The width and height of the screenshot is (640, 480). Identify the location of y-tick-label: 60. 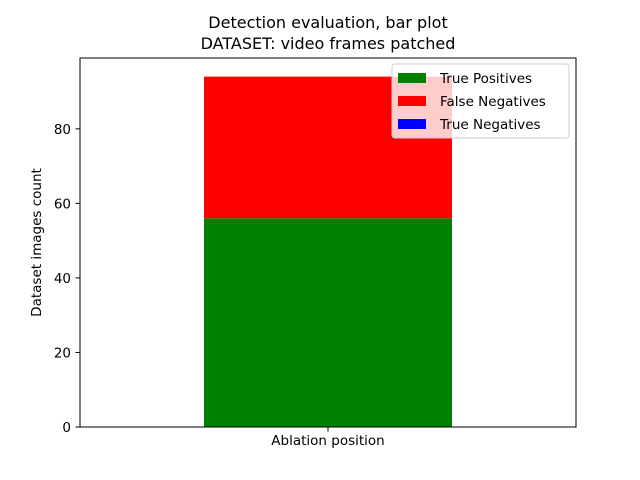
(62, 204).